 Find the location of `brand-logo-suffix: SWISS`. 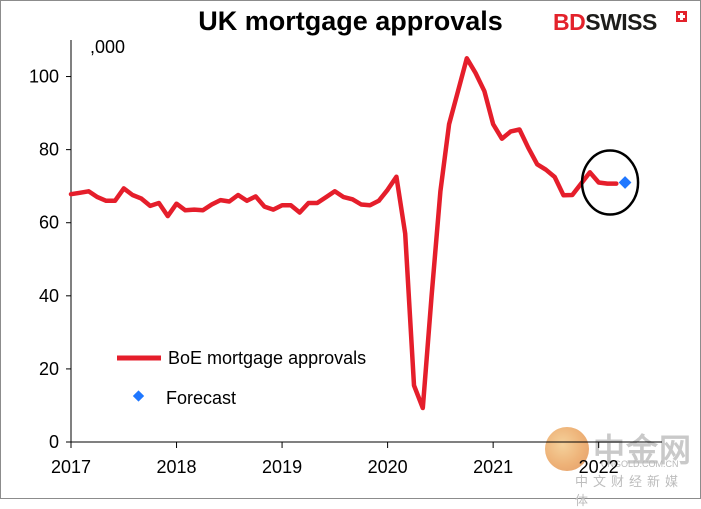

brand-logo-suffix: SWISS is located at coordinates (621, 22).